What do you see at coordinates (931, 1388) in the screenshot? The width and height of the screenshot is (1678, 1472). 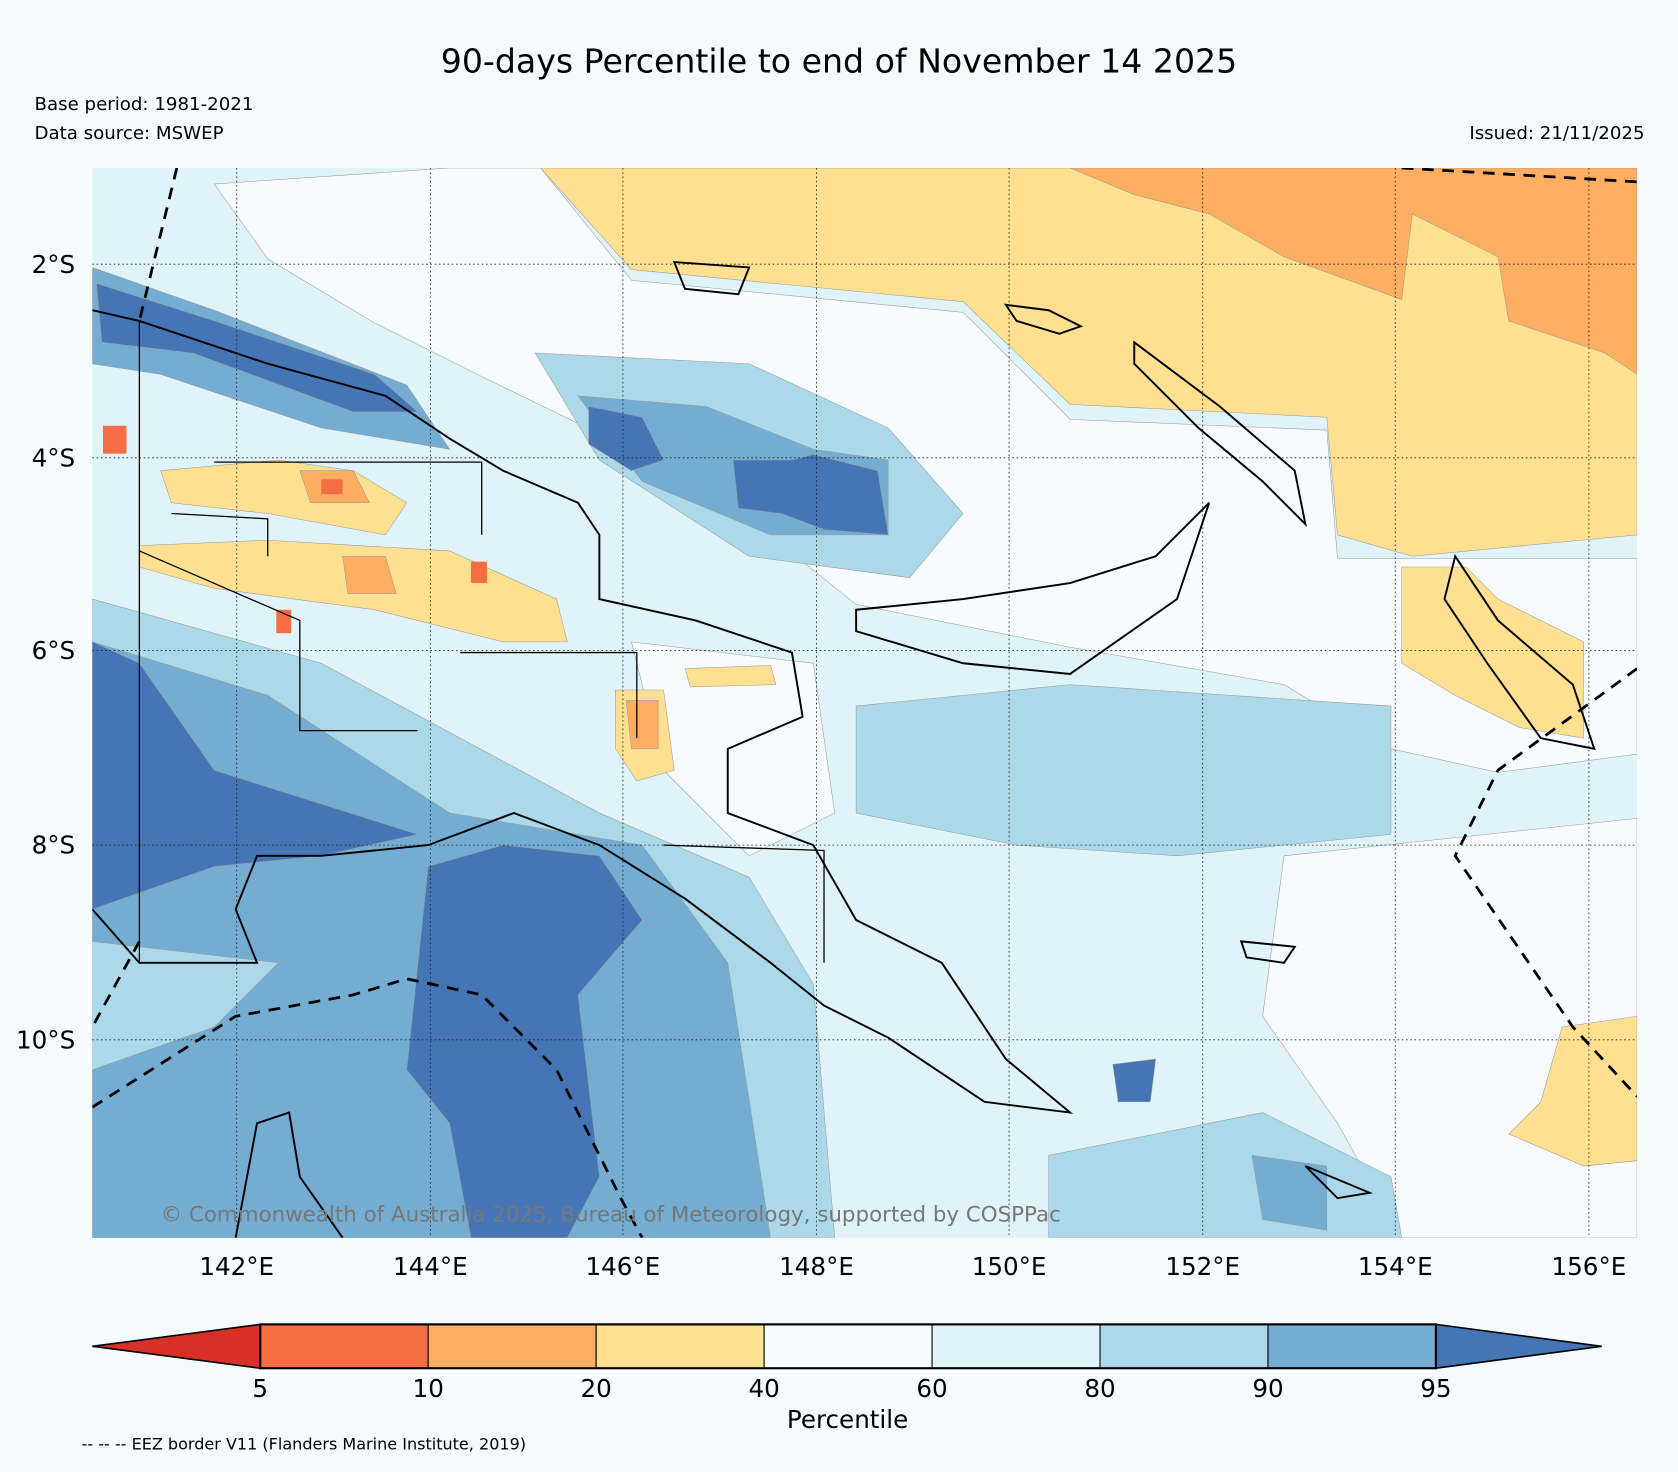 I see `colorbar-tick: 60` at bounding box center [931, 1388].